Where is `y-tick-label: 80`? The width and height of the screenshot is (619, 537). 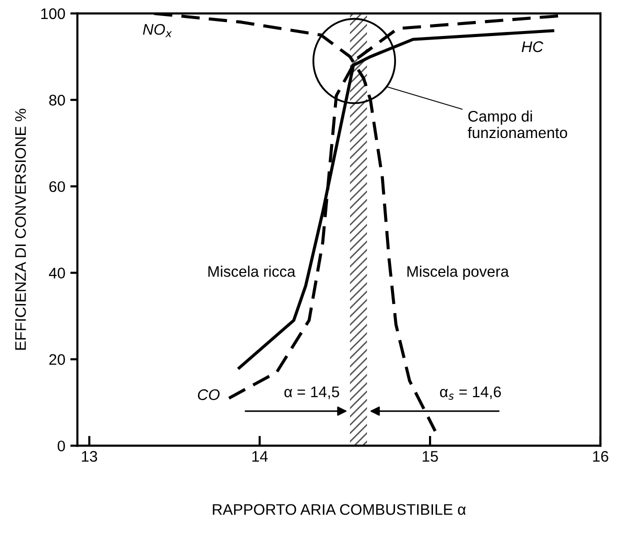
y-tick-label: 80 is located at coordinates (57, 100).